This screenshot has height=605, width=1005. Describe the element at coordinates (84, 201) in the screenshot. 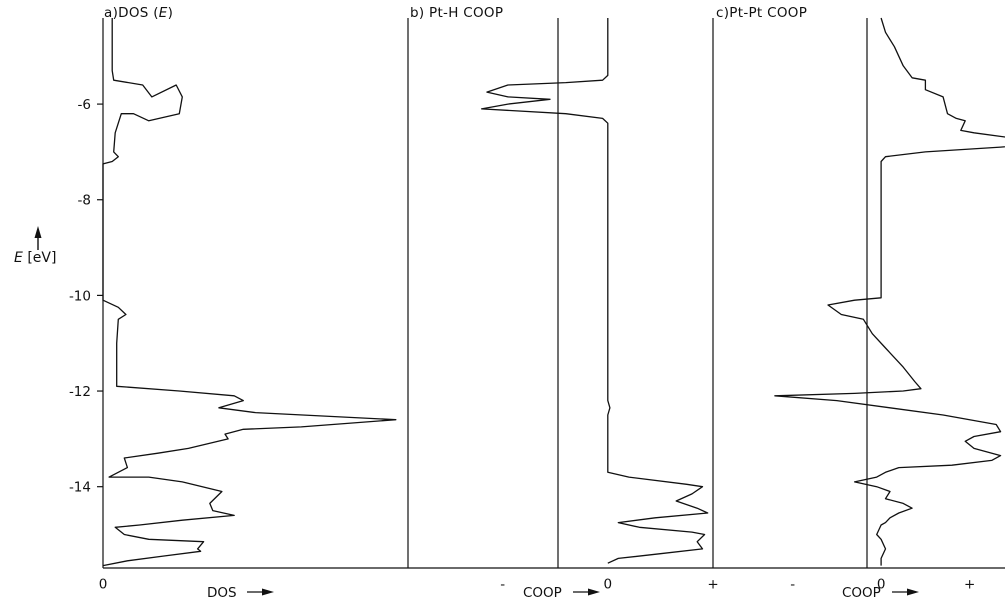

I see `y-tick-label: -8` at that location.